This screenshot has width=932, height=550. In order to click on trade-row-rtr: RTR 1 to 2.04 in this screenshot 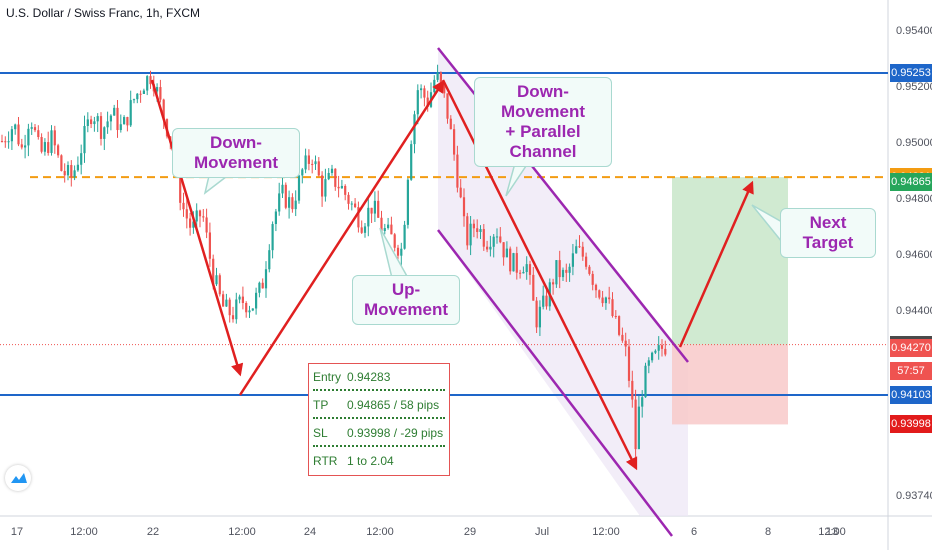, I will do `click(379, 461)`.